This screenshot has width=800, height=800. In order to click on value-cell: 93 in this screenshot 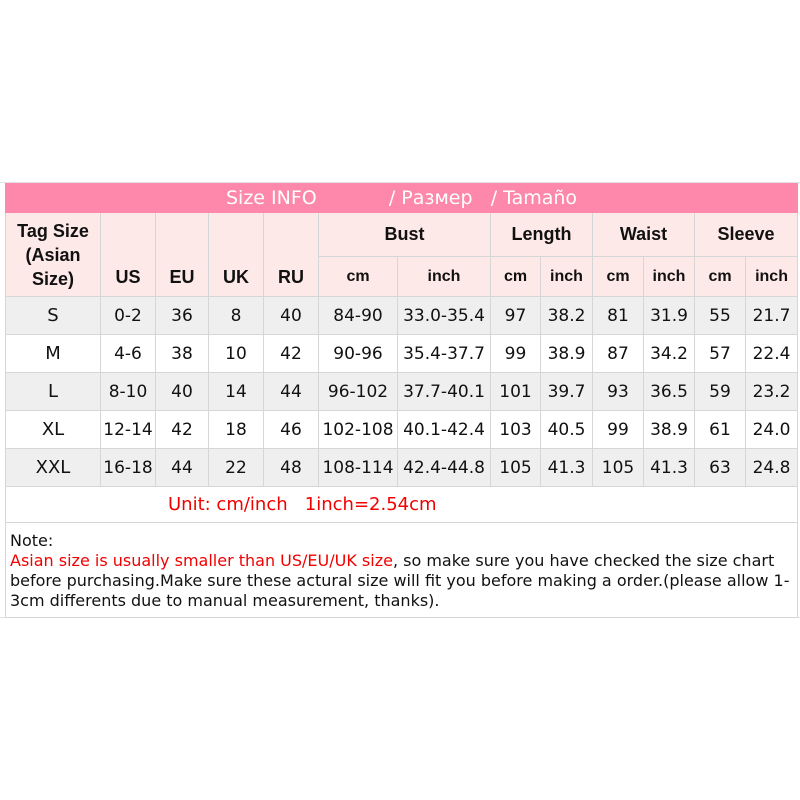, I will do `click(618, 391)`.